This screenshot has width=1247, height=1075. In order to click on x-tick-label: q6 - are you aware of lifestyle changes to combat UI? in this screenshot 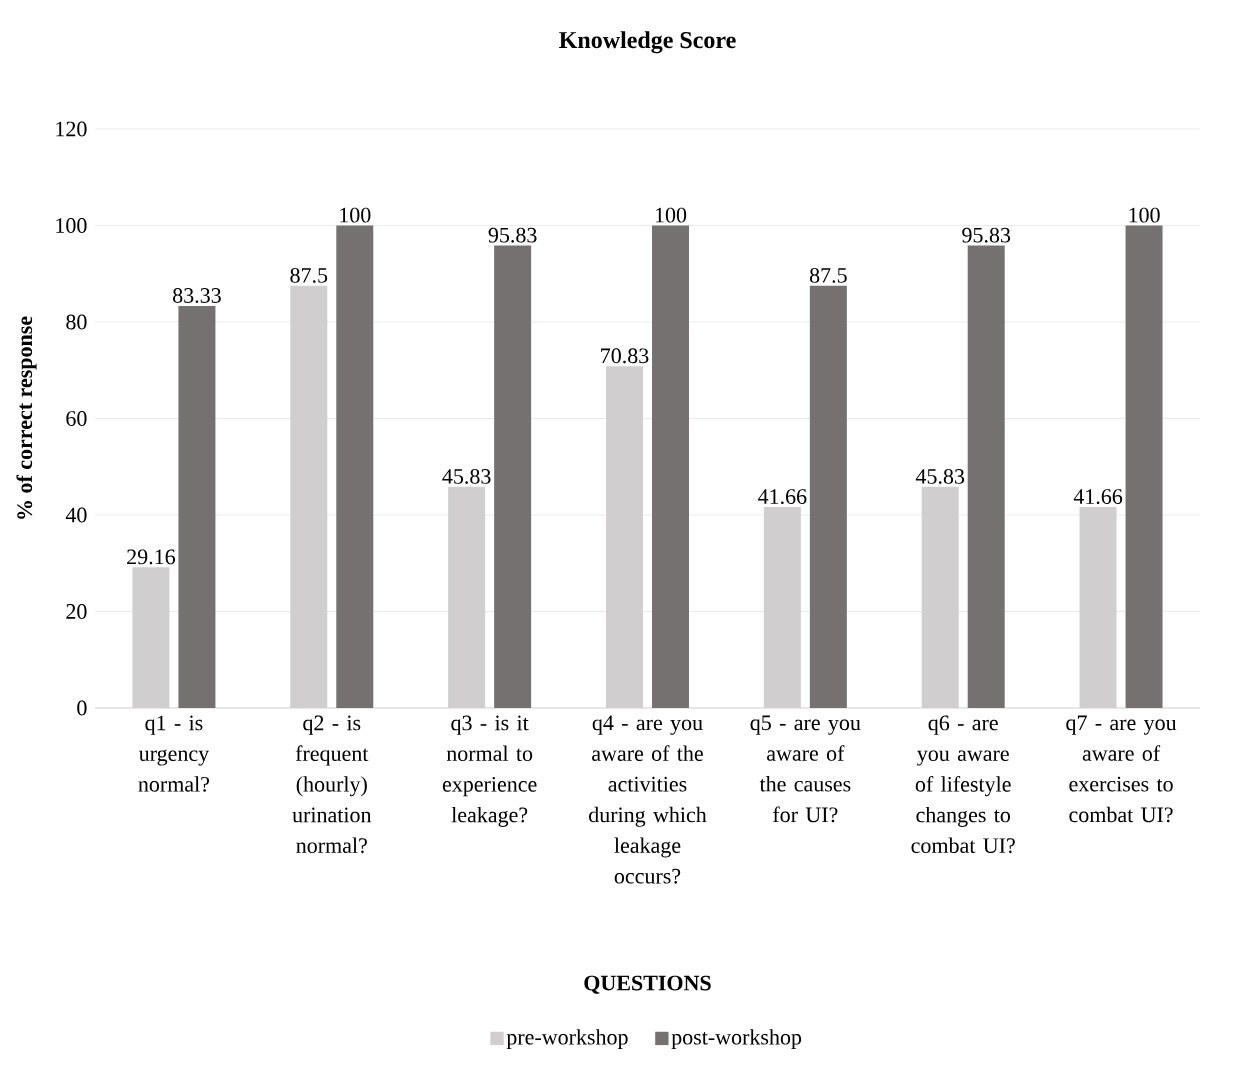, I will do `click(963, 784)`.